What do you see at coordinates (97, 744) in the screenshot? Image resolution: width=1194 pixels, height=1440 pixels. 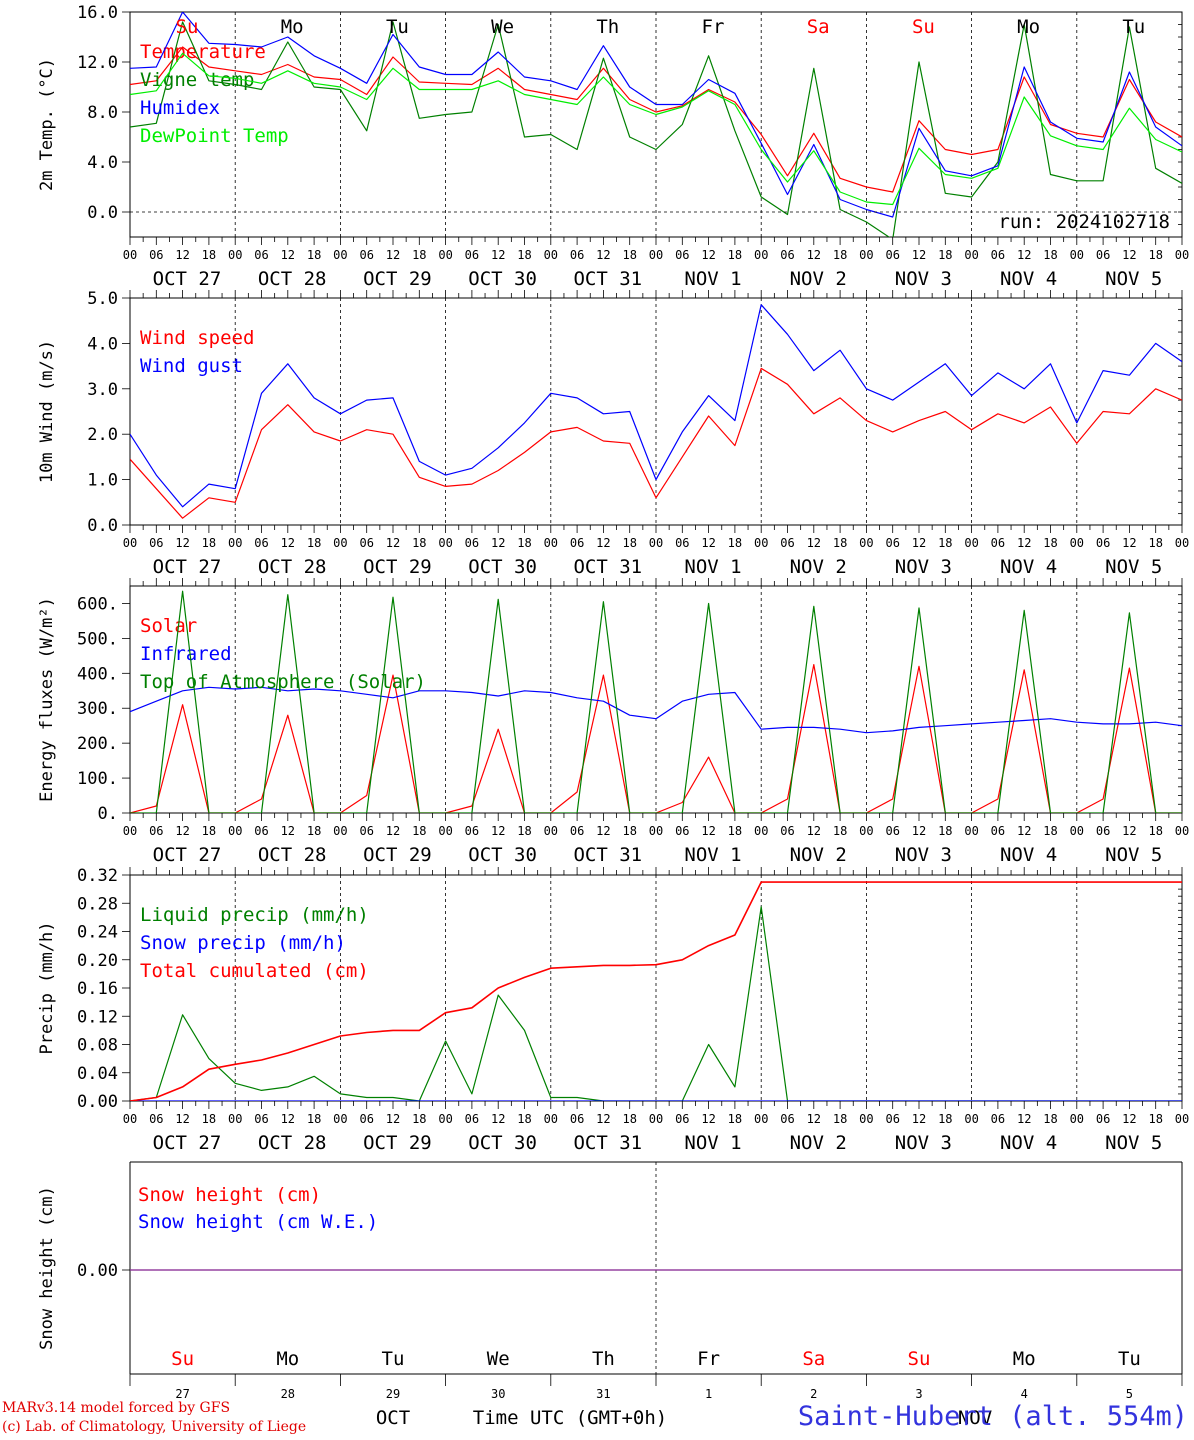 I see `y-tick-label: 200.` at bounding box center [97, 744].